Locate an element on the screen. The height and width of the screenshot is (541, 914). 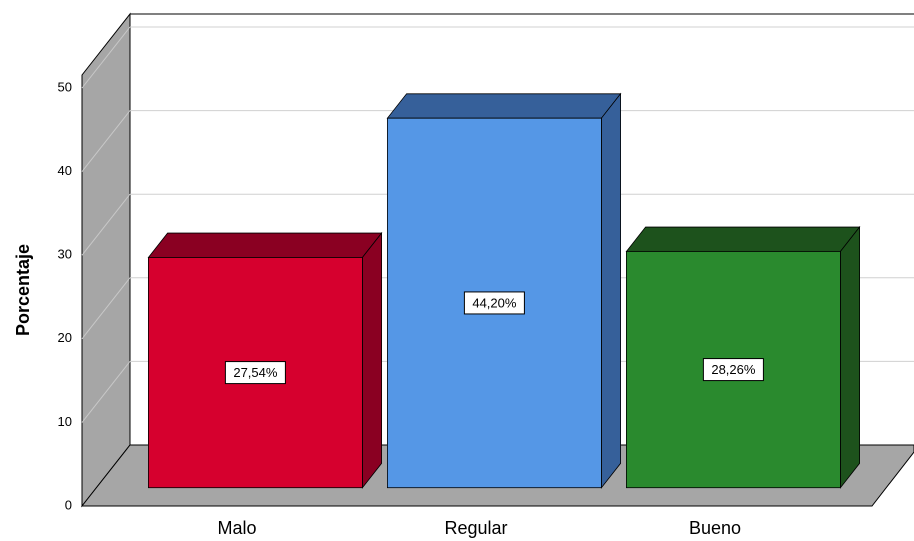
y-tick-label: 40 is located at coordinates (65, 170).